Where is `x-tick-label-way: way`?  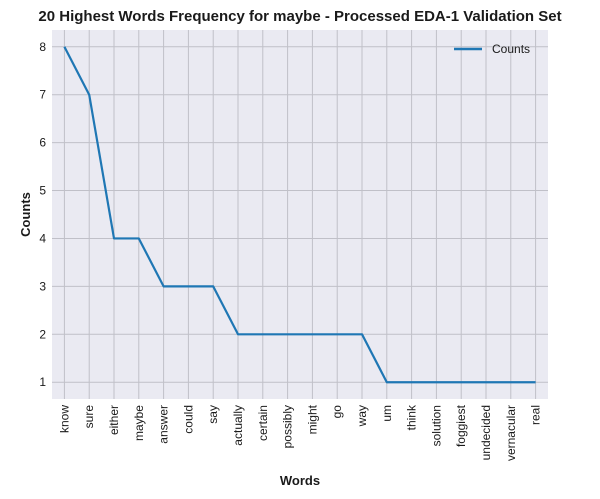 x-tick-label-way: way is located at coordinates (362, 416).